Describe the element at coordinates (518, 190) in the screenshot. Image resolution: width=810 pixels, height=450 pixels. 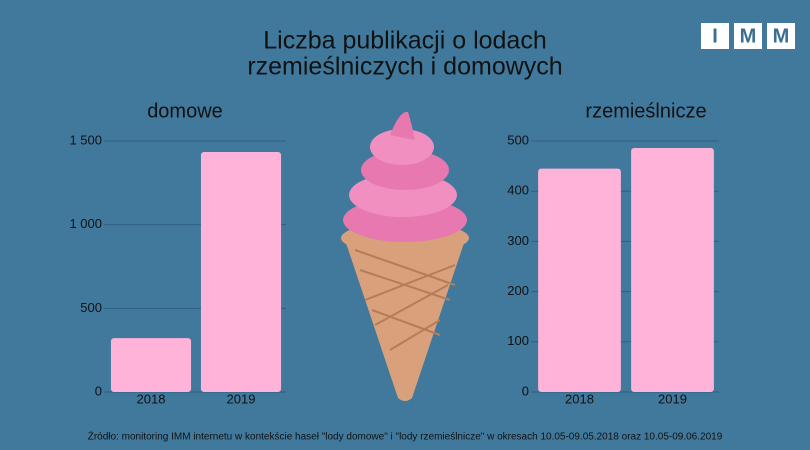
I see `y-tick-label: 400` at that location.